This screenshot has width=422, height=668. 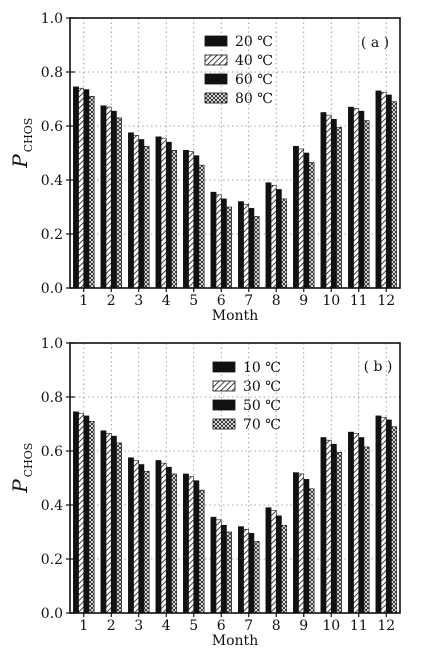 What do you see at coordinates (375, 43) in the screenshot?
I see `panel-tag: ( a )` at bounding box center [375, 43].